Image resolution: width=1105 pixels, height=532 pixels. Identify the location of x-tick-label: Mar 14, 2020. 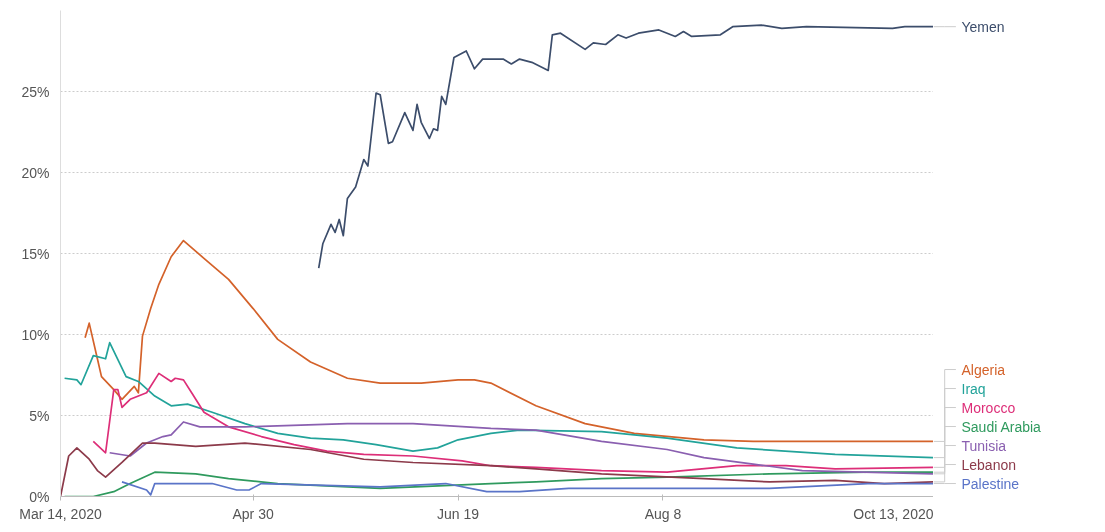
(60, 513).